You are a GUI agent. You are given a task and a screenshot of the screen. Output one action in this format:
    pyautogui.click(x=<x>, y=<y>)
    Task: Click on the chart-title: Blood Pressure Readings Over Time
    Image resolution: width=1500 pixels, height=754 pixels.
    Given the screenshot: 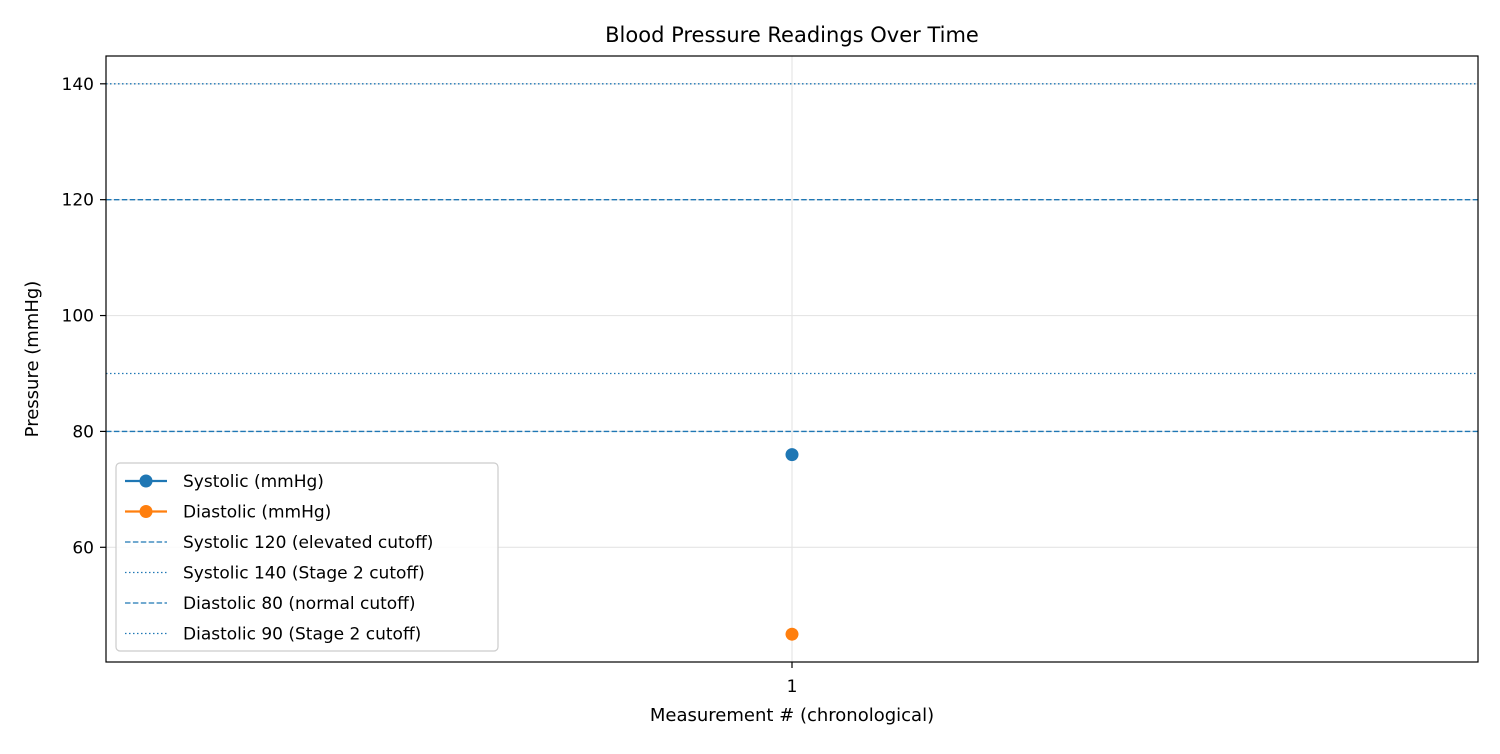 What is the action you would take?
    pyautogui.click(x=792, y=35)
    